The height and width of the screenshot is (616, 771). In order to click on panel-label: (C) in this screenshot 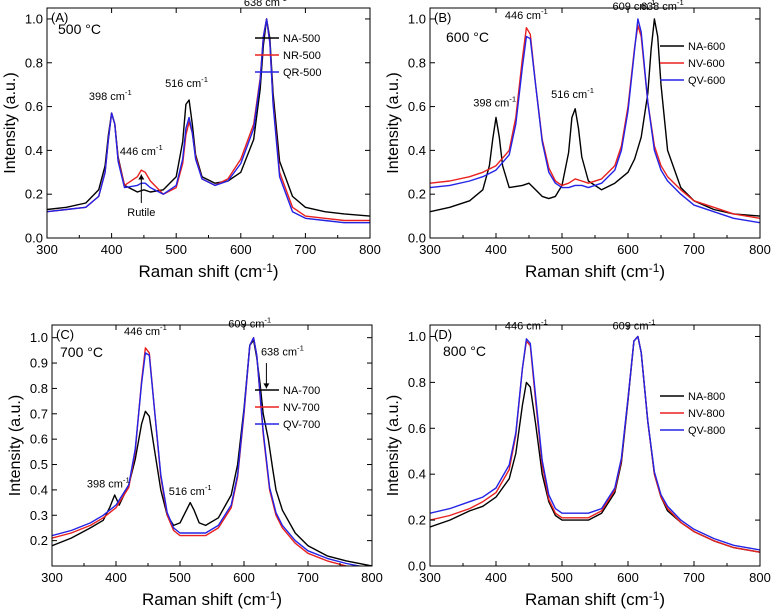, I will do `click(65, 334)`.